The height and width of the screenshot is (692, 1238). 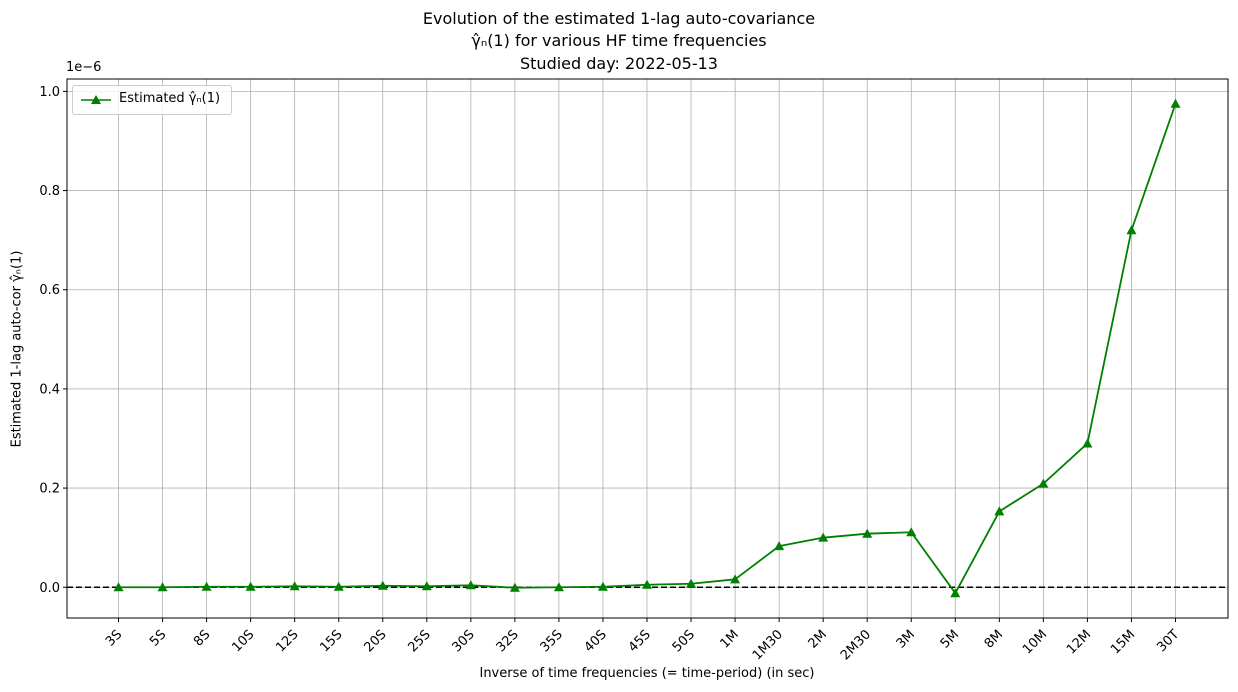 I want to click on y-tick-label: 0.6, so click(x=49, y=290).